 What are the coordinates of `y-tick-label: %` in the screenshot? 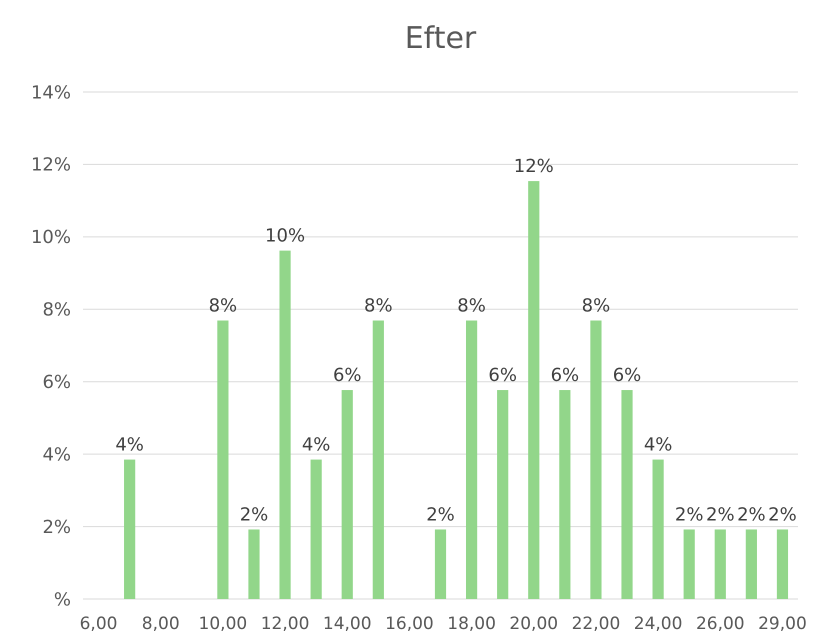 It's located at (62, 599).